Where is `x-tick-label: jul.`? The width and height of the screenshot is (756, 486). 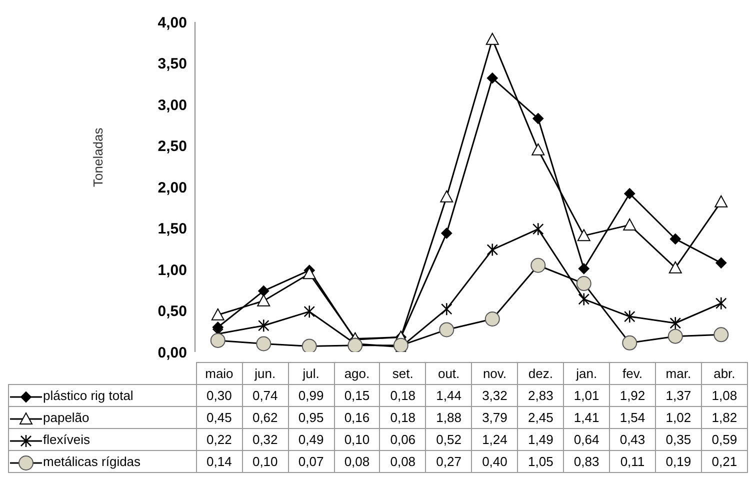 x-tick-label: jul. is located at coordinates (311, 373).